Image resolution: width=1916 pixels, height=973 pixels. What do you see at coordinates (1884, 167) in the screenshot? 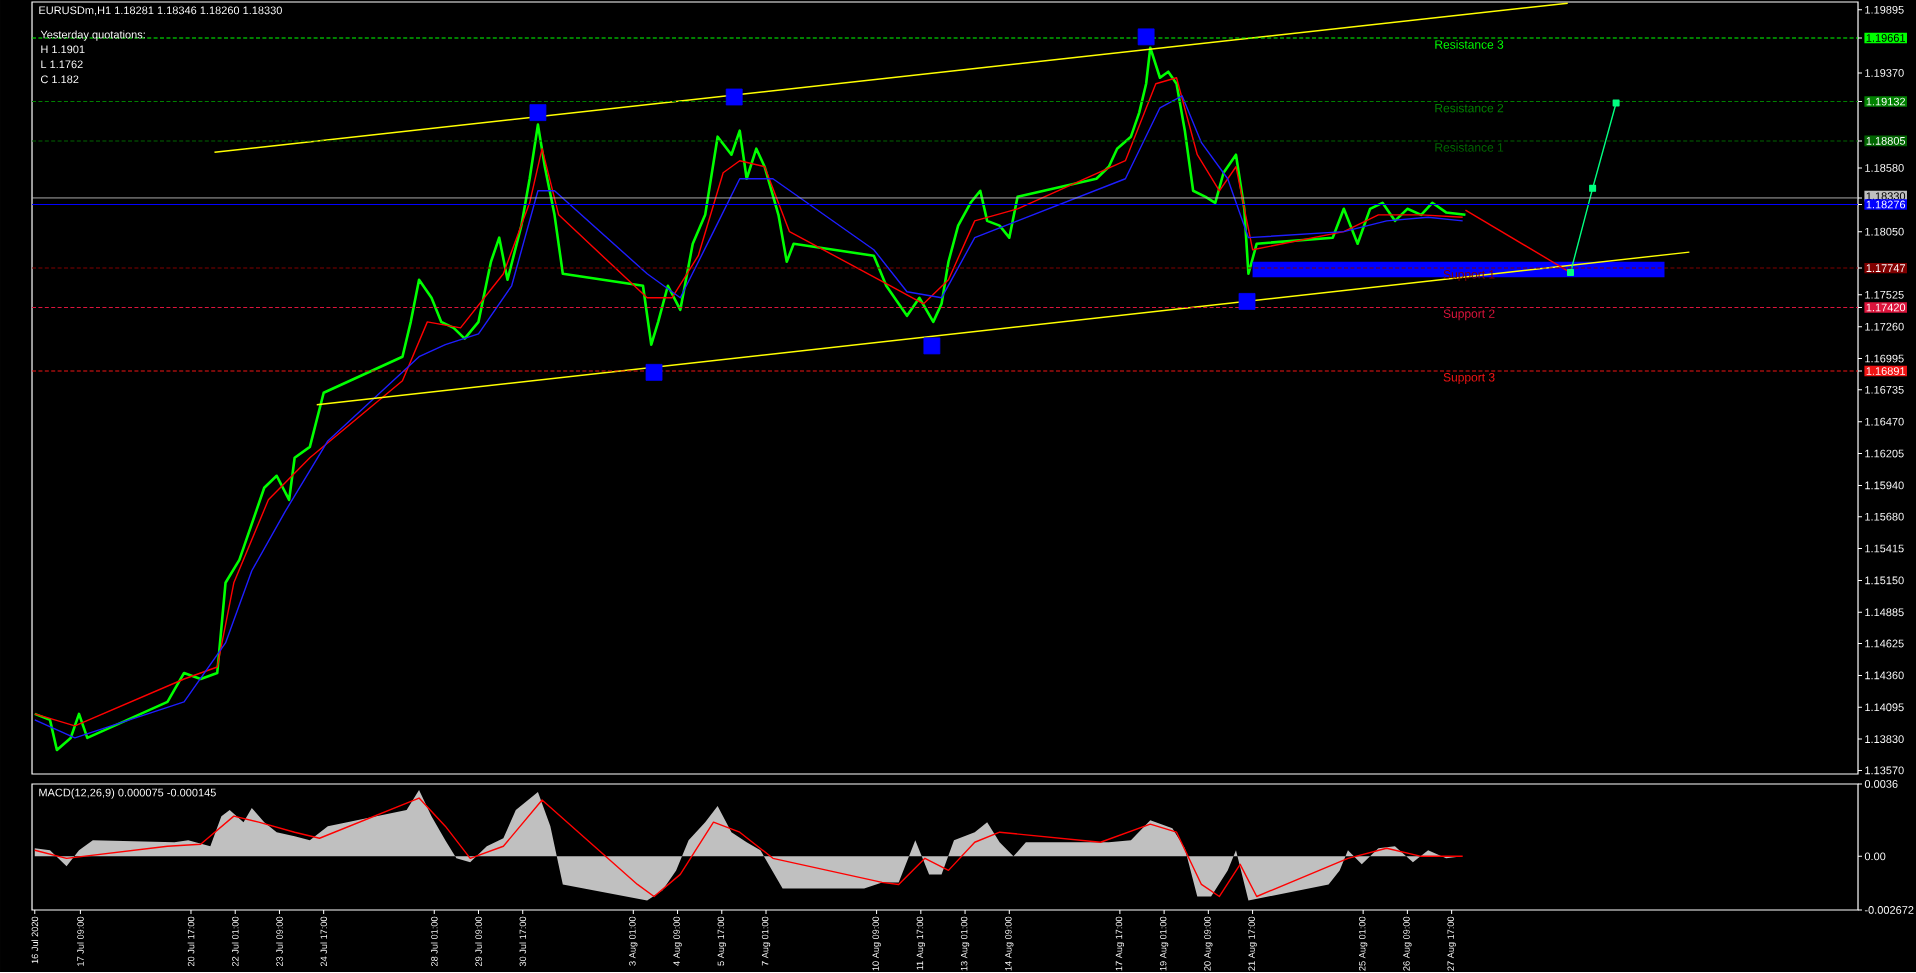
I see `y-tick-label: 1.18580` at bounding box center [1884, 167].